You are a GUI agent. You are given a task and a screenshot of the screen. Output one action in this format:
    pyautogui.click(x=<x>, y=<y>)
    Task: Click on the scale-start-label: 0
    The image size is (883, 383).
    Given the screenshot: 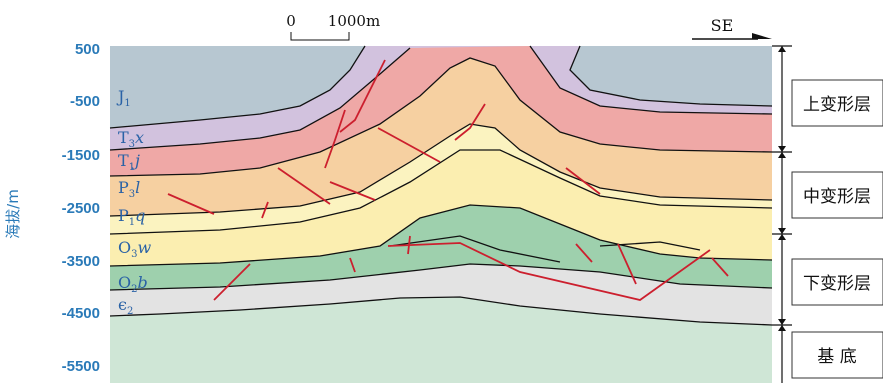 What is the action you would take?
    pyautogui.click(x=291, y=21)
    